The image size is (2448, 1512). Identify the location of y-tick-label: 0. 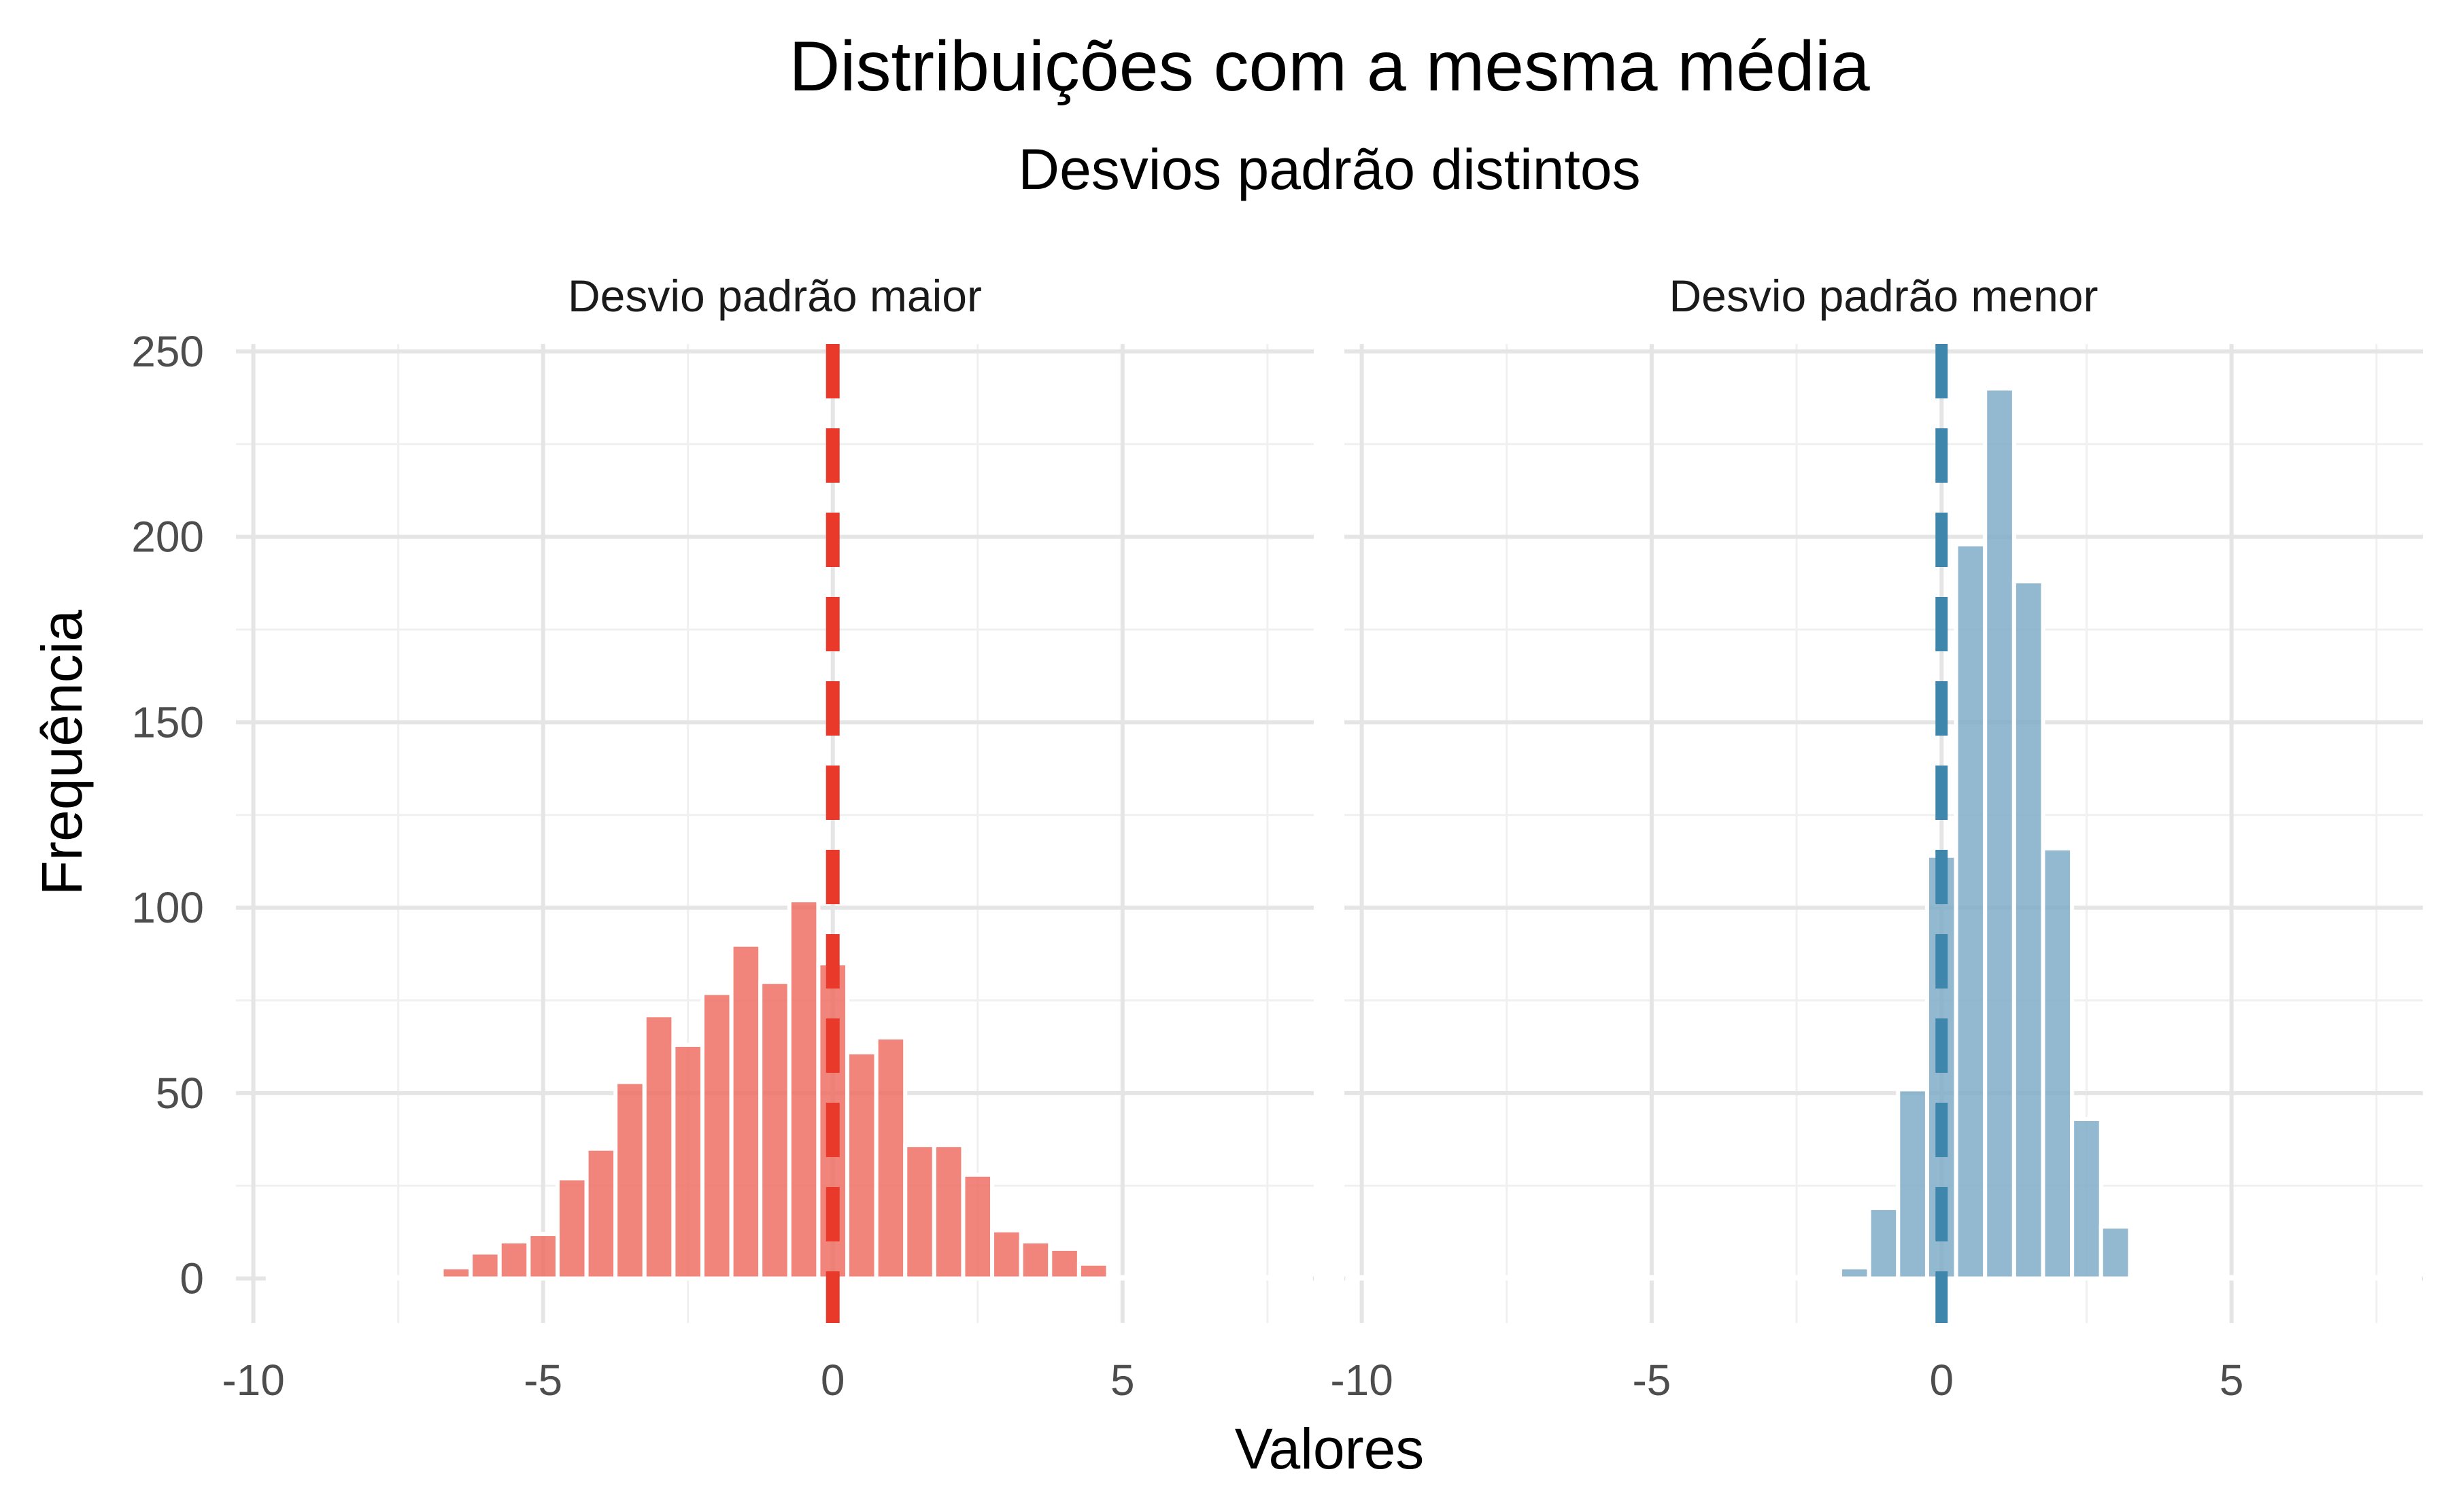
(192, 1278).